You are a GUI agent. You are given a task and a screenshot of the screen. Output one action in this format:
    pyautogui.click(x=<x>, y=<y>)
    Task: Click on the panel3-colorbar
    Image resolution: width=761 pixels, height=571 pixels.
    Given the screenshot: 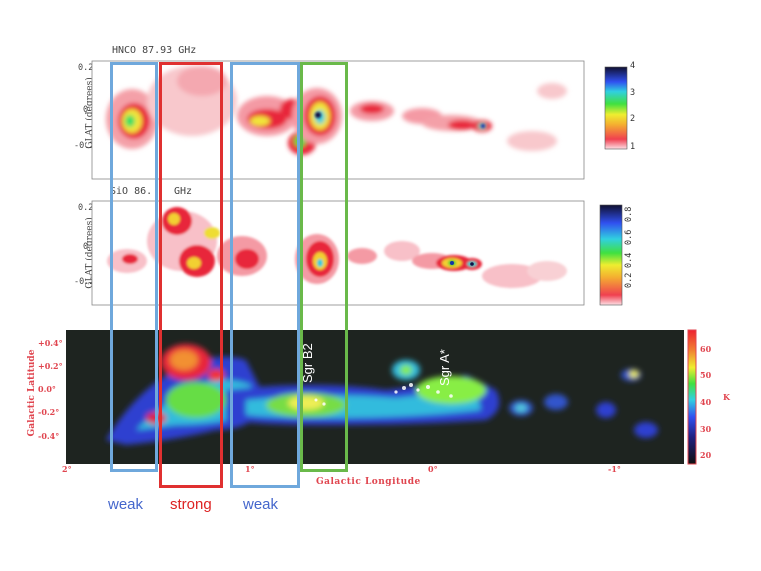 What is the action you would take?
    pyautogui.click(x=692, y=397)
    